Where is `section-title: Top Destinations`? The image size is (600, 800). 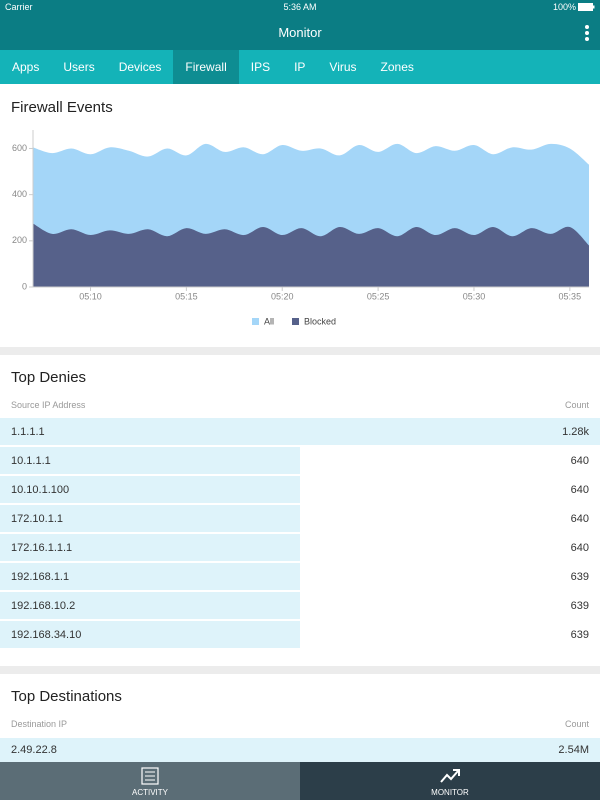
section-title: Top Destinations is located at coordinates (66, 696).